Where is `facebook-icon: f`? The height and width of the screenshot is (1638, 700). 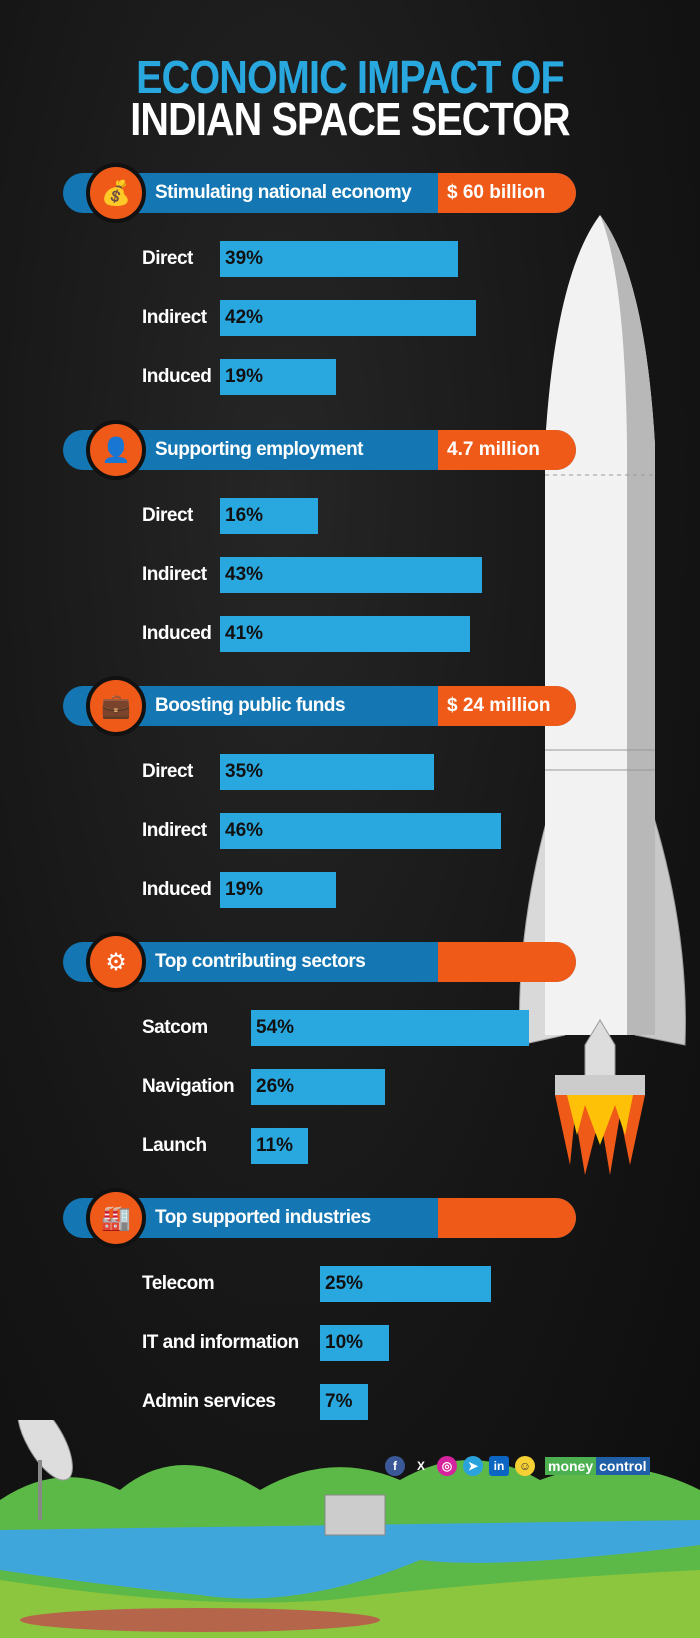 facebook-icon: f is located at coordinates (395, 1466).